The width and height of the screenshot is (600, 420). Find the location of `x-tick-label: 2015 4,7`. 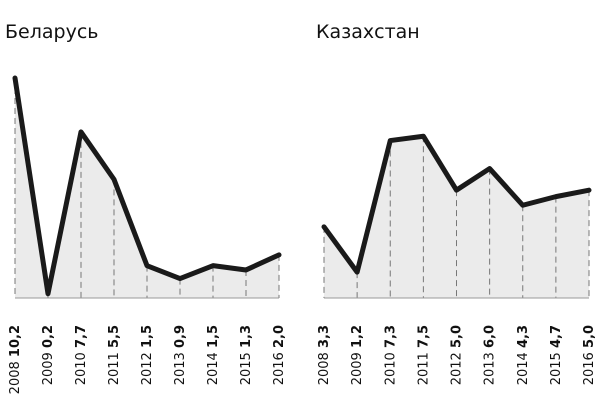

x-tick-label: 2015 4,7 is located at coordinates (555, 355).